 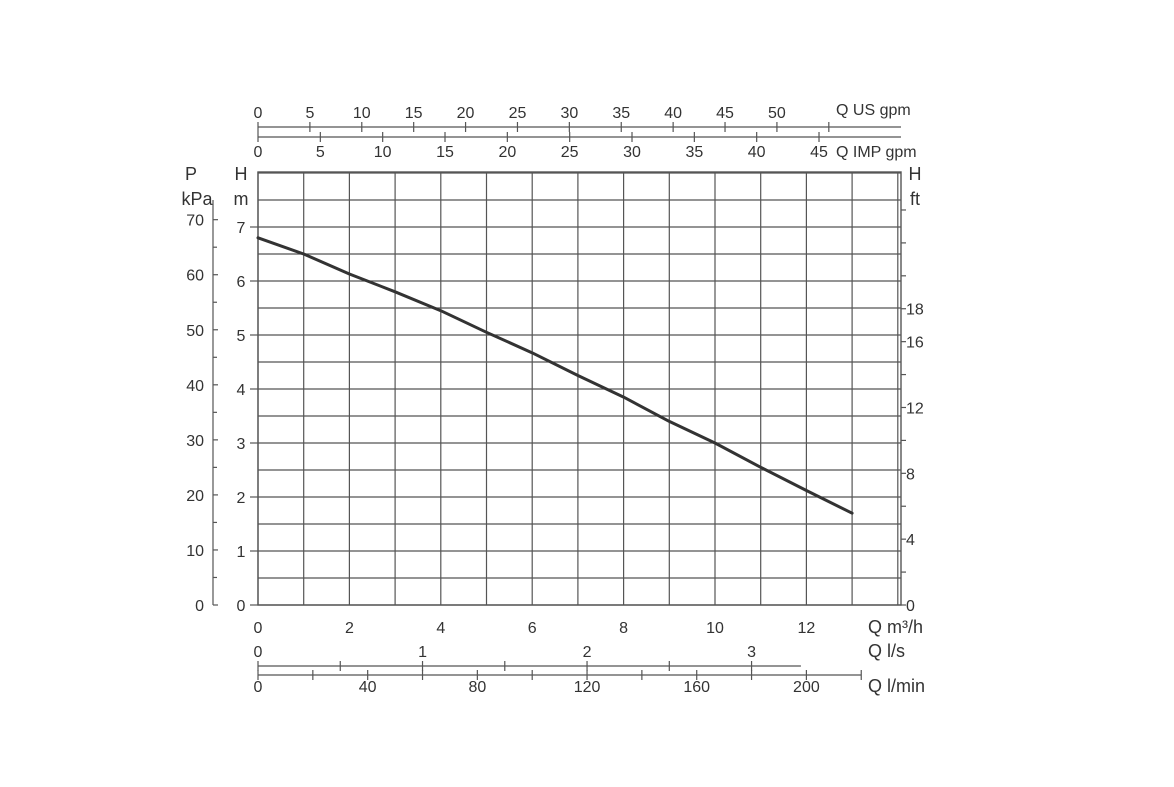 I want to click on q-ls-axis-label: Q l/s, so click(x=886, y=651).